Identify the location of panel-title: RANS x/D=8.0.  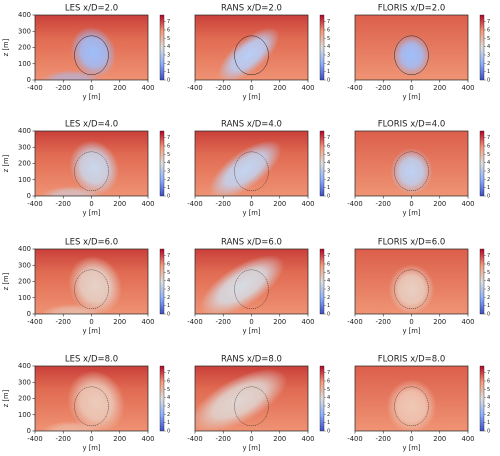
(251, 360).